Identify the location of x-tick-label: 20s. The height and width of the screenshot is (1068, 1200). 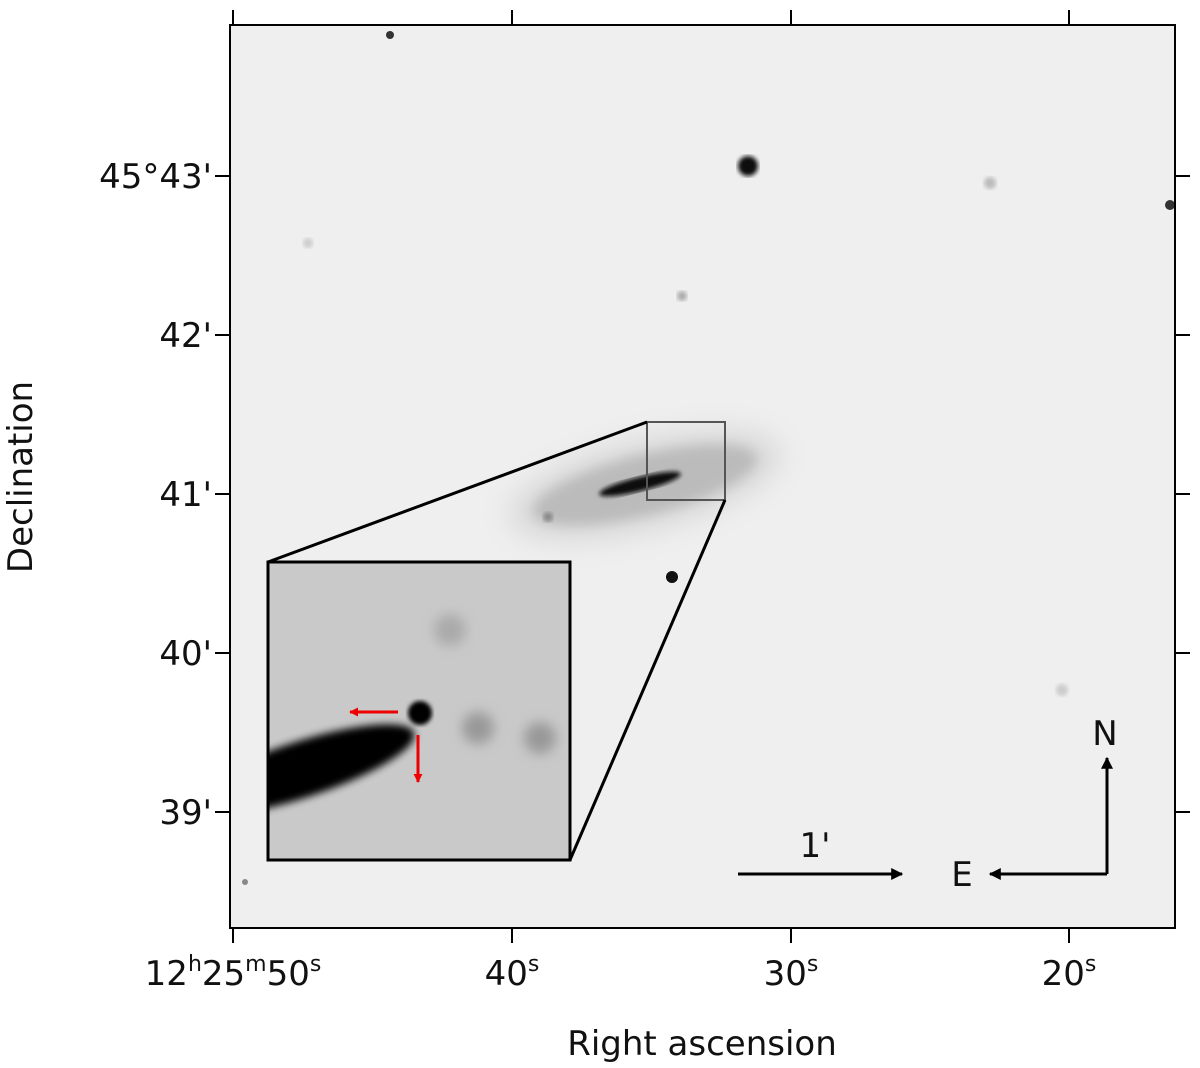
(1069, 973).